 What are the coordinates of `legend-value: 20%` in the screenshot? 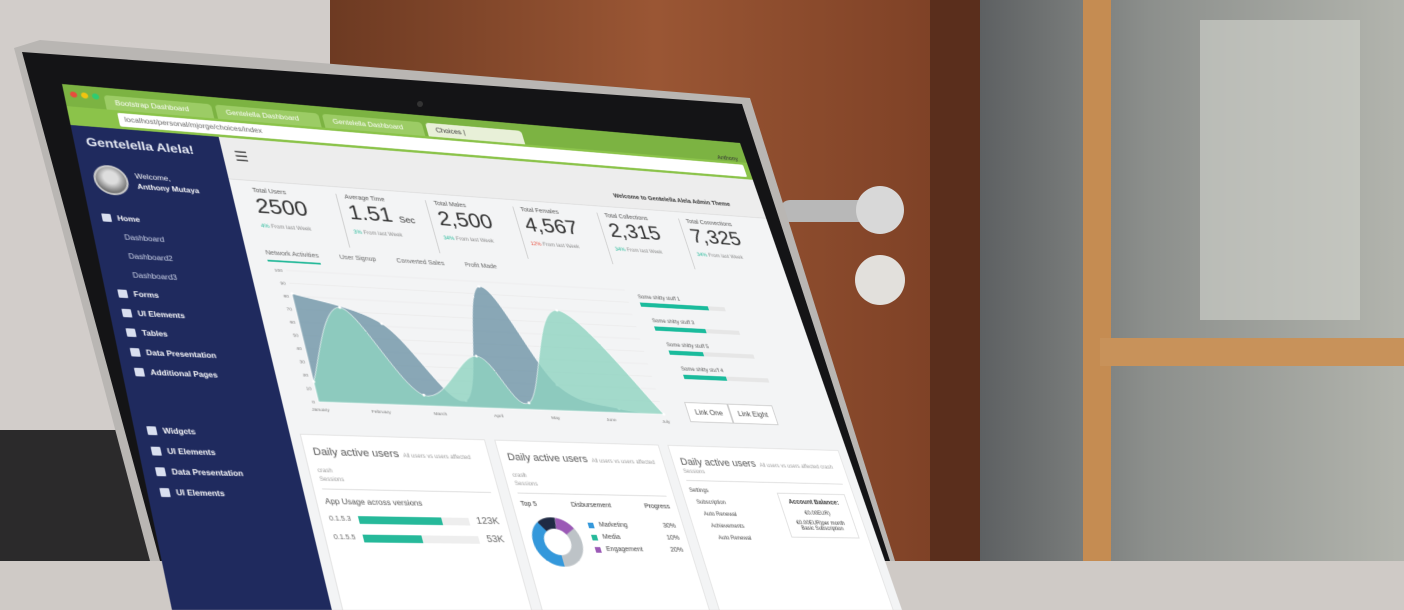 It's located at (677, 550).